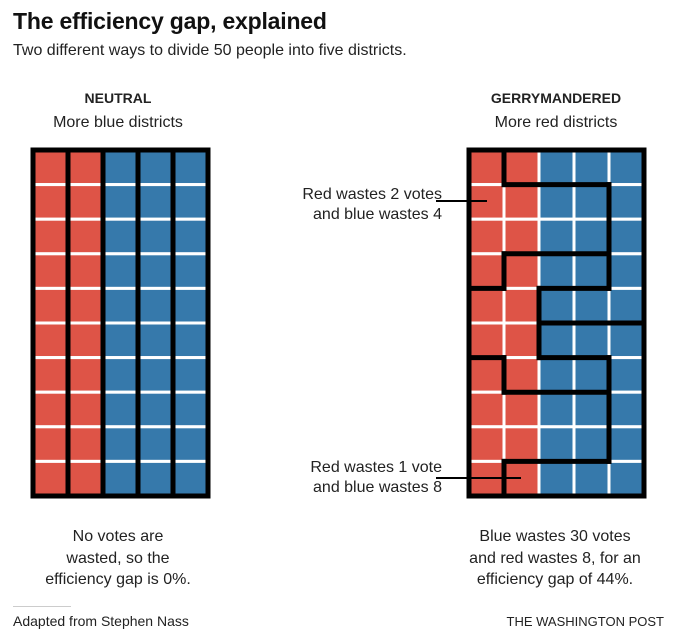 Image resolution: width=676 pixels, height=642 pixels. I want to click on gerrymandered-caption-line: and red wastes 8, for an, so click(555, 558).